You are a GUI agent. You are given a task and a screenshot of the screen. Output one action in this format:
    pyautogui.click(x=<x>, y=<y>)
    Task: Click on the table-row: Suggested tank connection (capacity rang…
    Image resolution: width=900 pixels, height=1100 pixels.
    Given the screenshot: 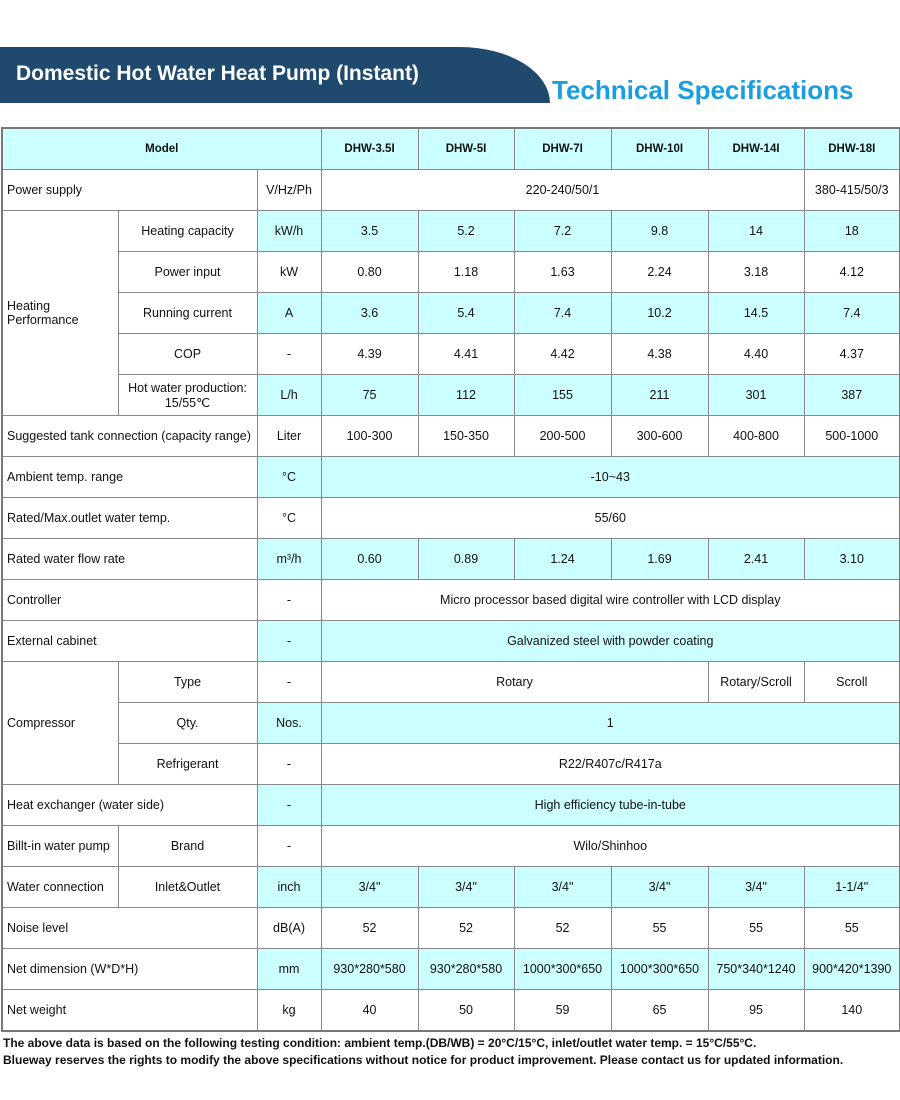 What is the action you would take?
    pyautogui.click(x=450, y=436)
    